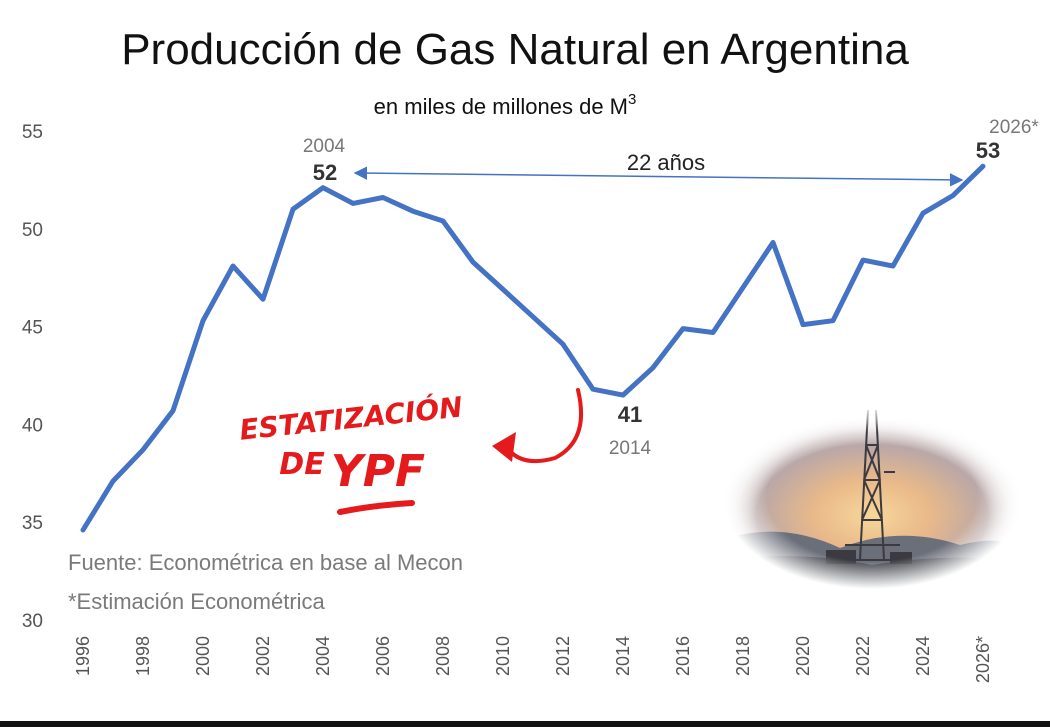 The height and width of the screenshot is (727, 1050). I want to click on handwritten-annotation: ESTATIZACIÓN DE YPF, so click(410, 451).